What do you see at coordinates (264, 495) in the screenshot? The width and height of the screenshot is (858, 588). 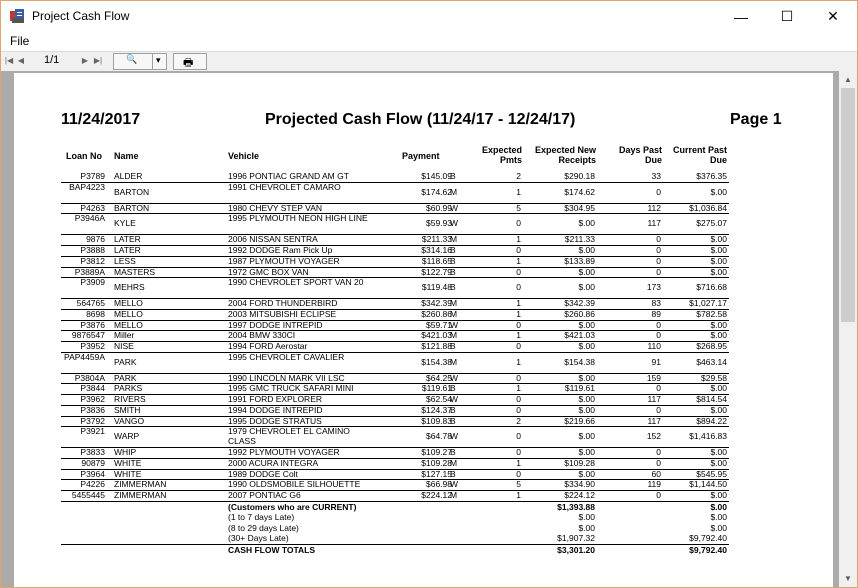 I see `cell-vehicle: 2007 PONTIAC G6` at bounding box center [264, 495].